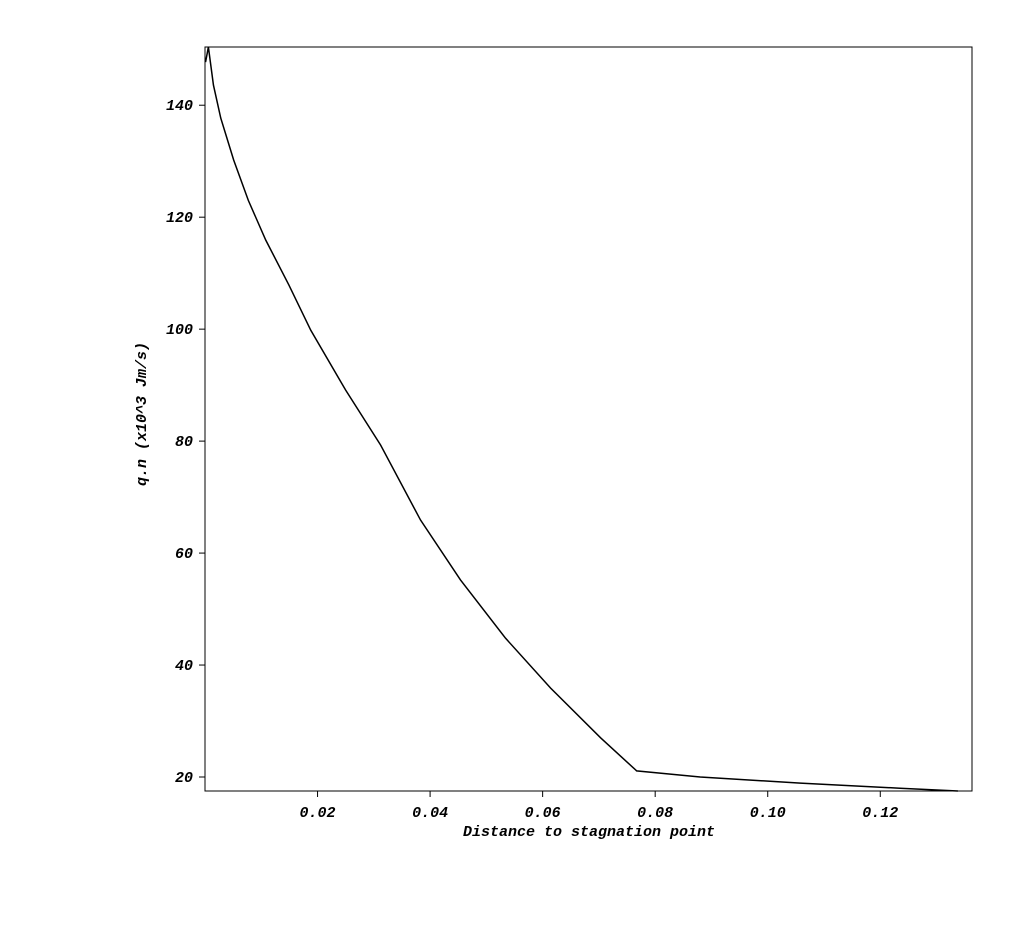 The image size is (1024, 932). What do you see at coordinates (184, 666) in the screenshot?
I see `y-tick-label: 40` at bounding box center [184, 666].